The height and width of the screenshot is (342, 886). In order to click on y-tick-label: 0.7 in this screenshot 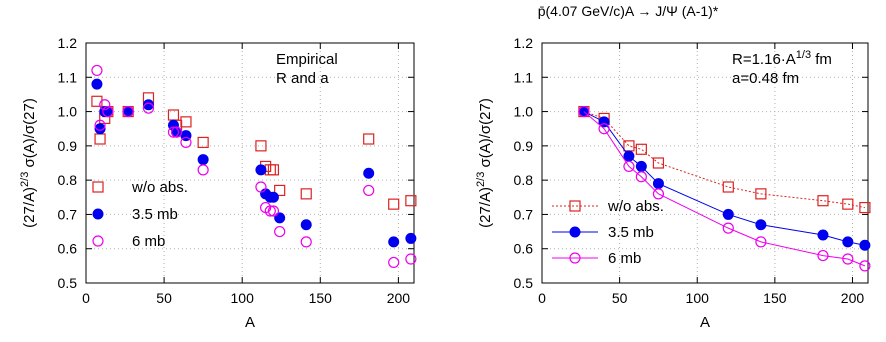, I will do `click(524, 214)`.